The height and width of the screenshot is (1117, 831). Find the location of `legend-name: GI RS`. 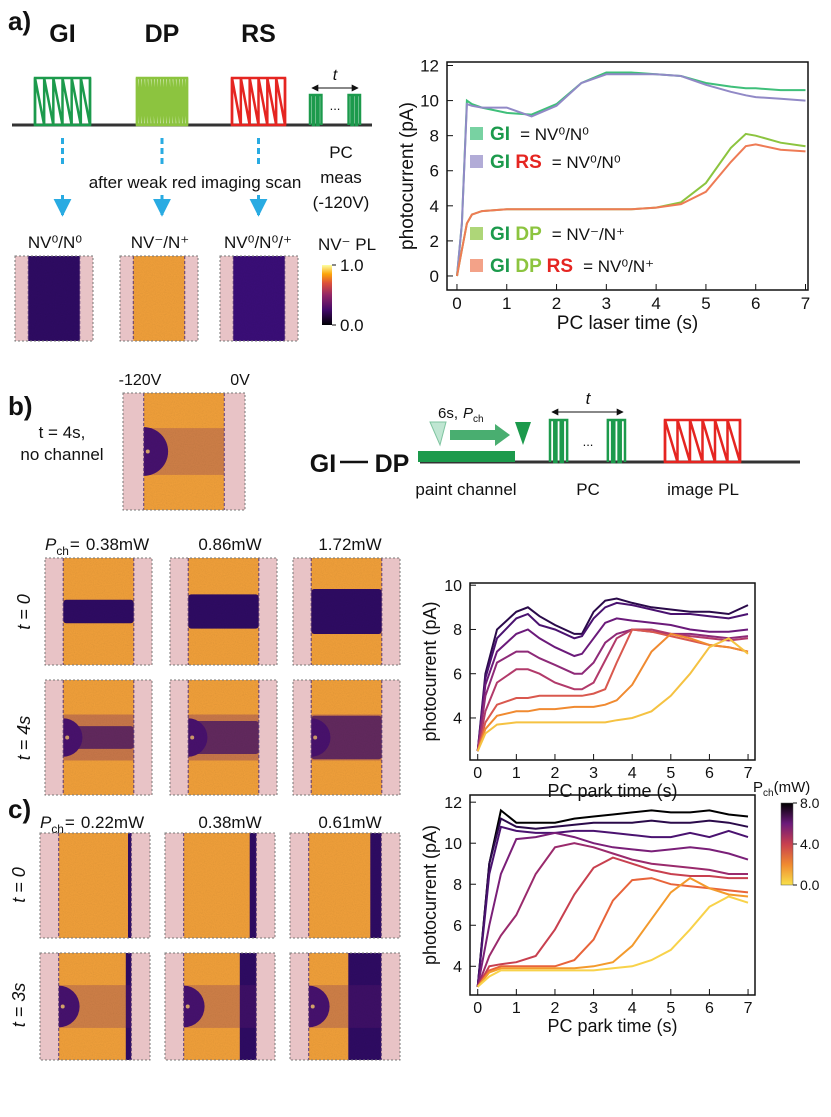

legend-name: GI RS is located at coordinates (516, 162).